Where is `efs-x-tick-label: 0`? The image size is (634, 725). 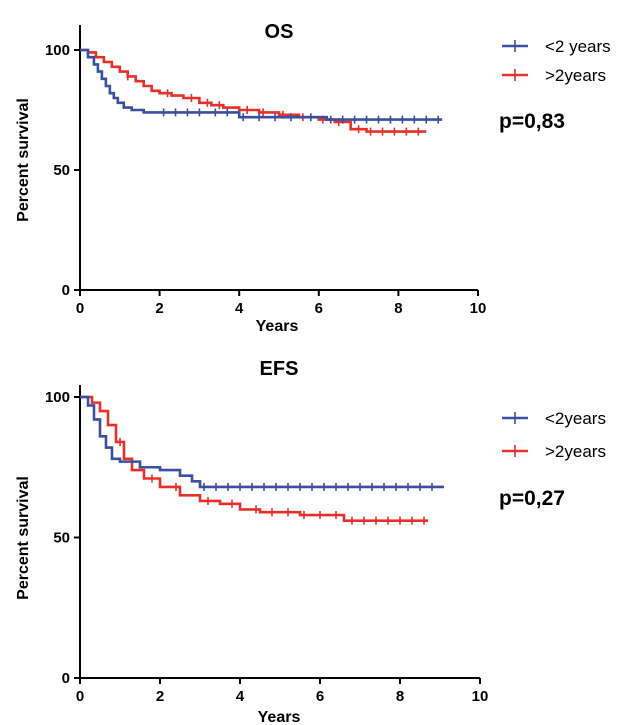 efs-x-tick-label: 0 is located at coordinates (80, 696).